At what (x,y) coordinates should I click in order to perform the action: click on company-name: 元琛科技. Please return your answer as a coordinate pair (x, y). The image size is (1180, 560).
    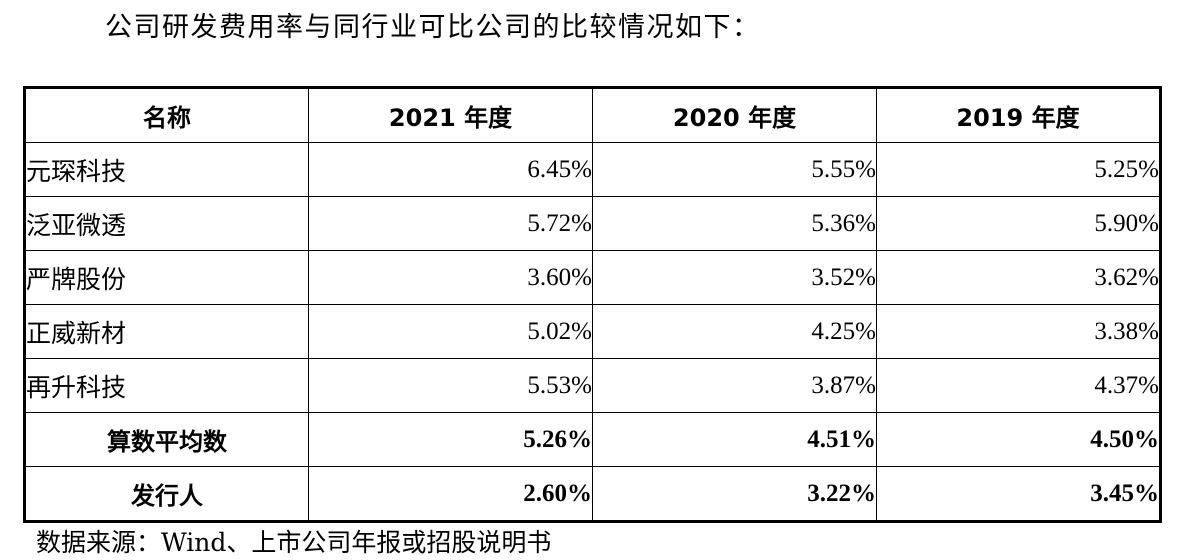
    Looking at the image, I should click on (166, 169).